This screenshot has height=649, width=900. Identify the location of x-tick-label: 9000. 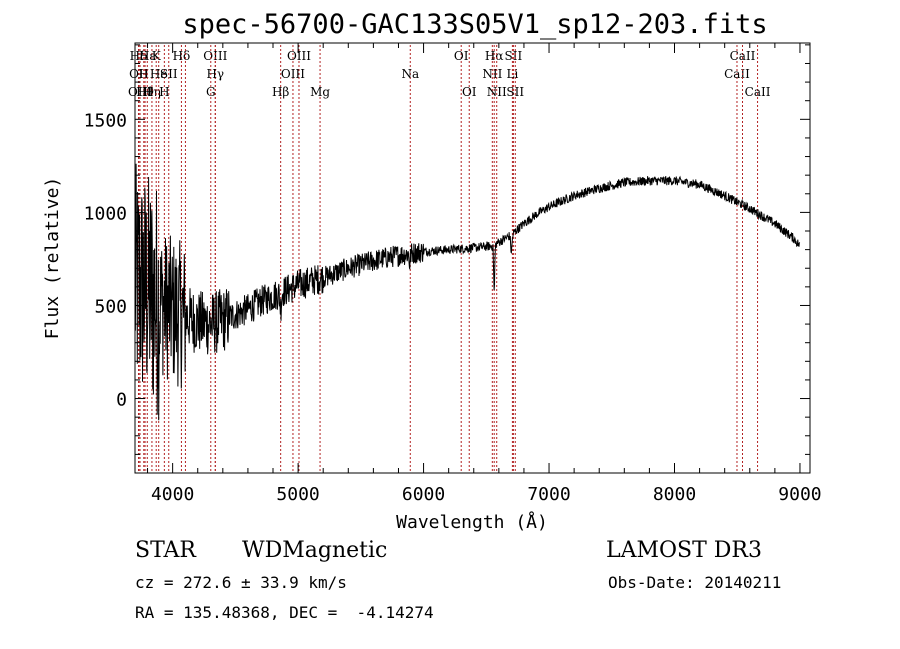
(799, 494).